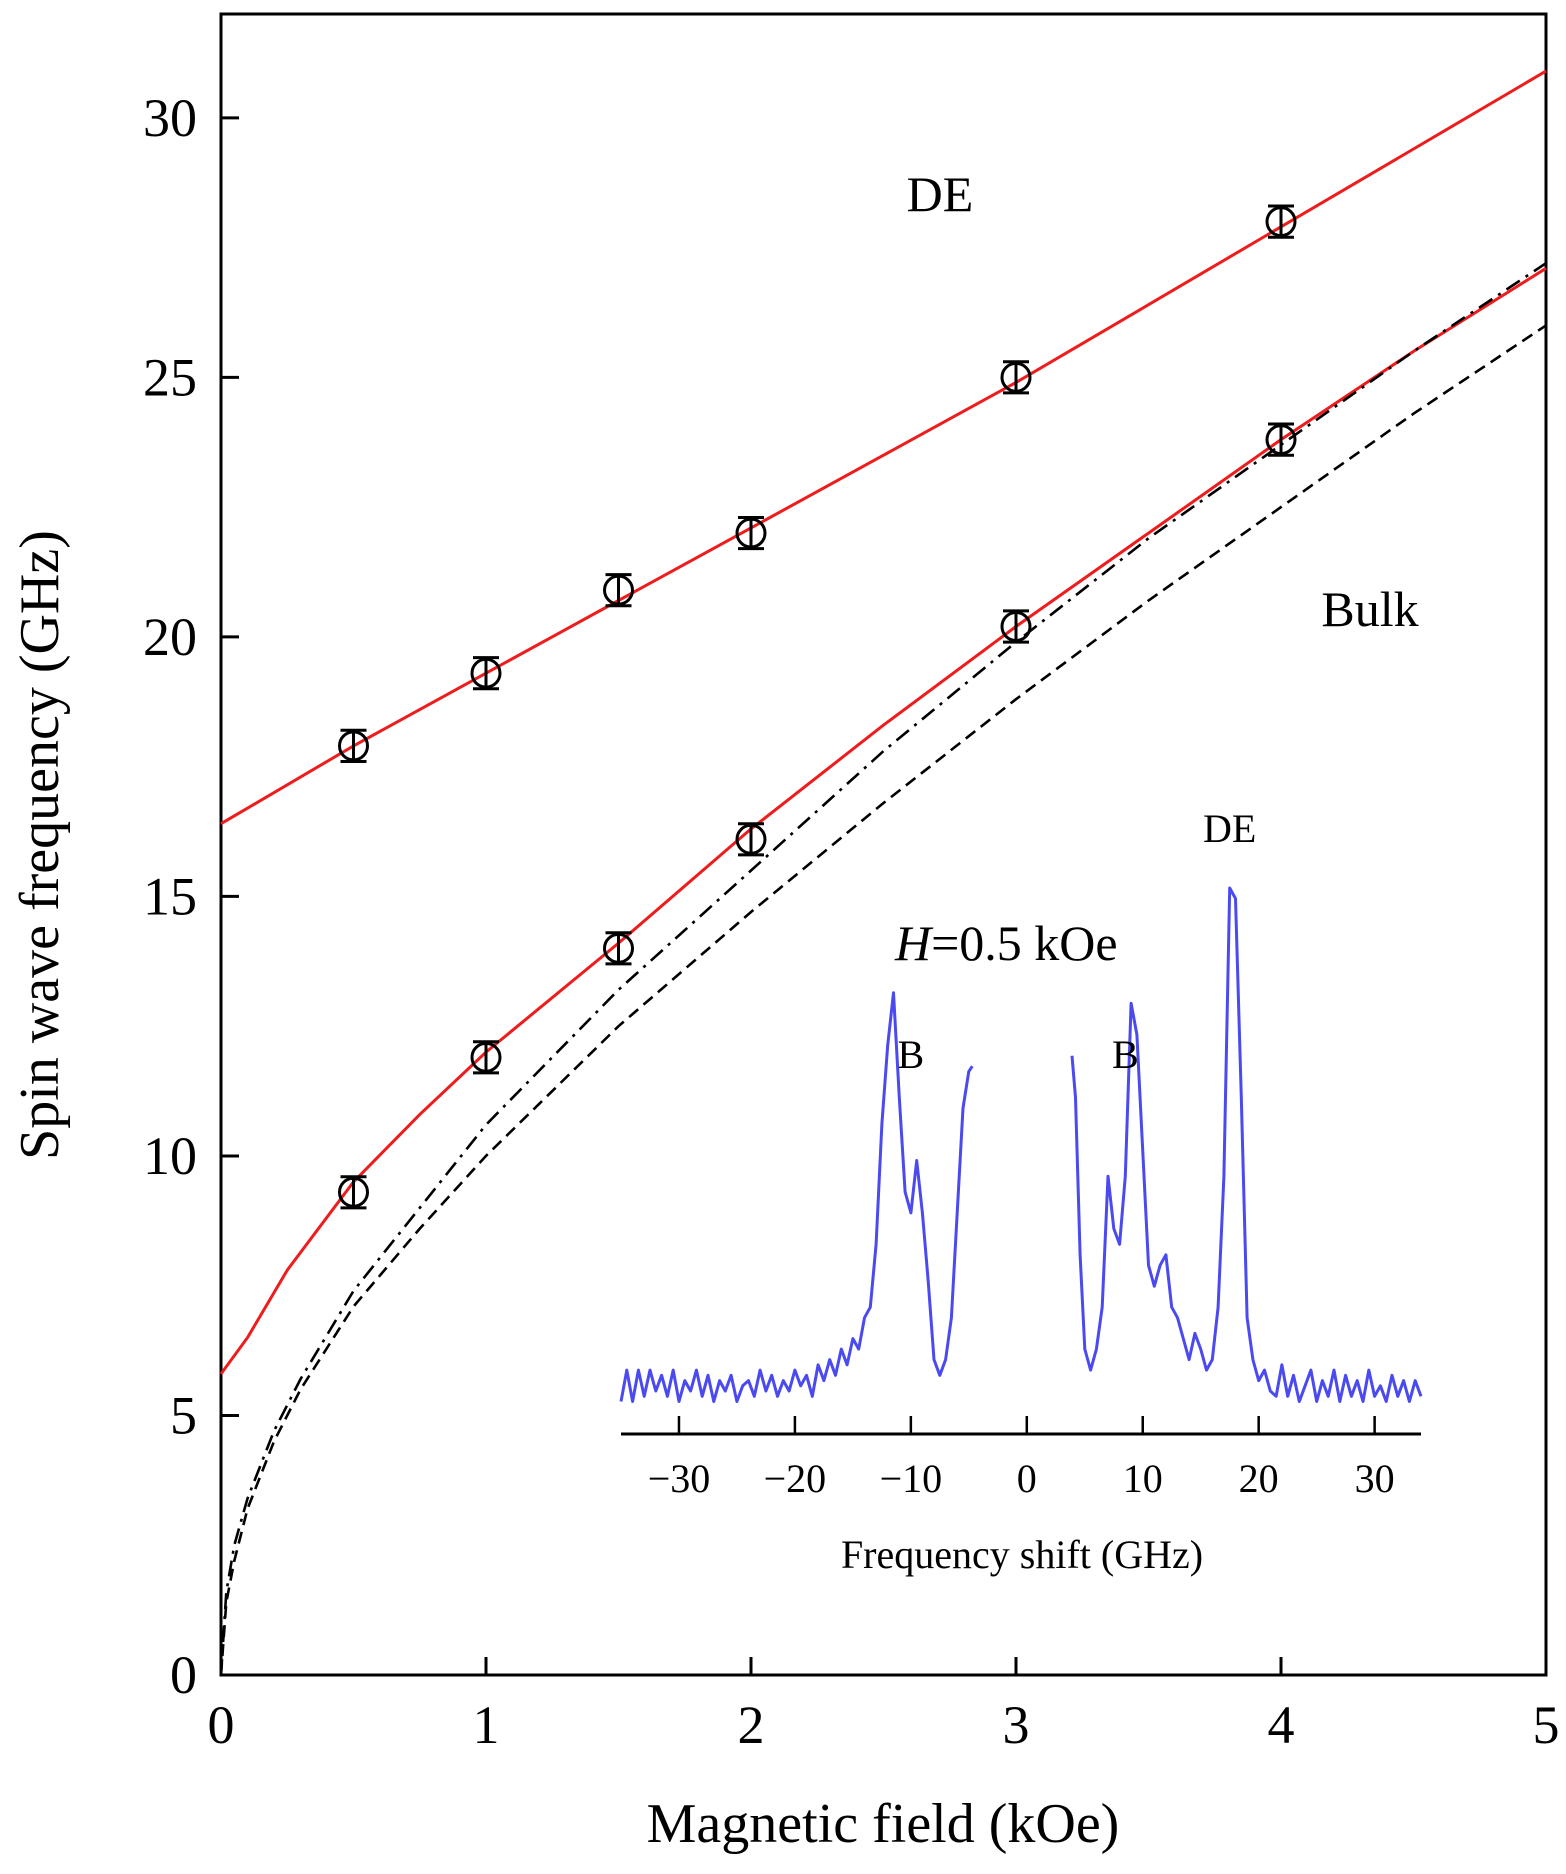 The width and height of the screenshot is (1566, 1874). Describe the element at coordinates (940, 194) in the screenshot. I see `de-annotation: DE` at that location.